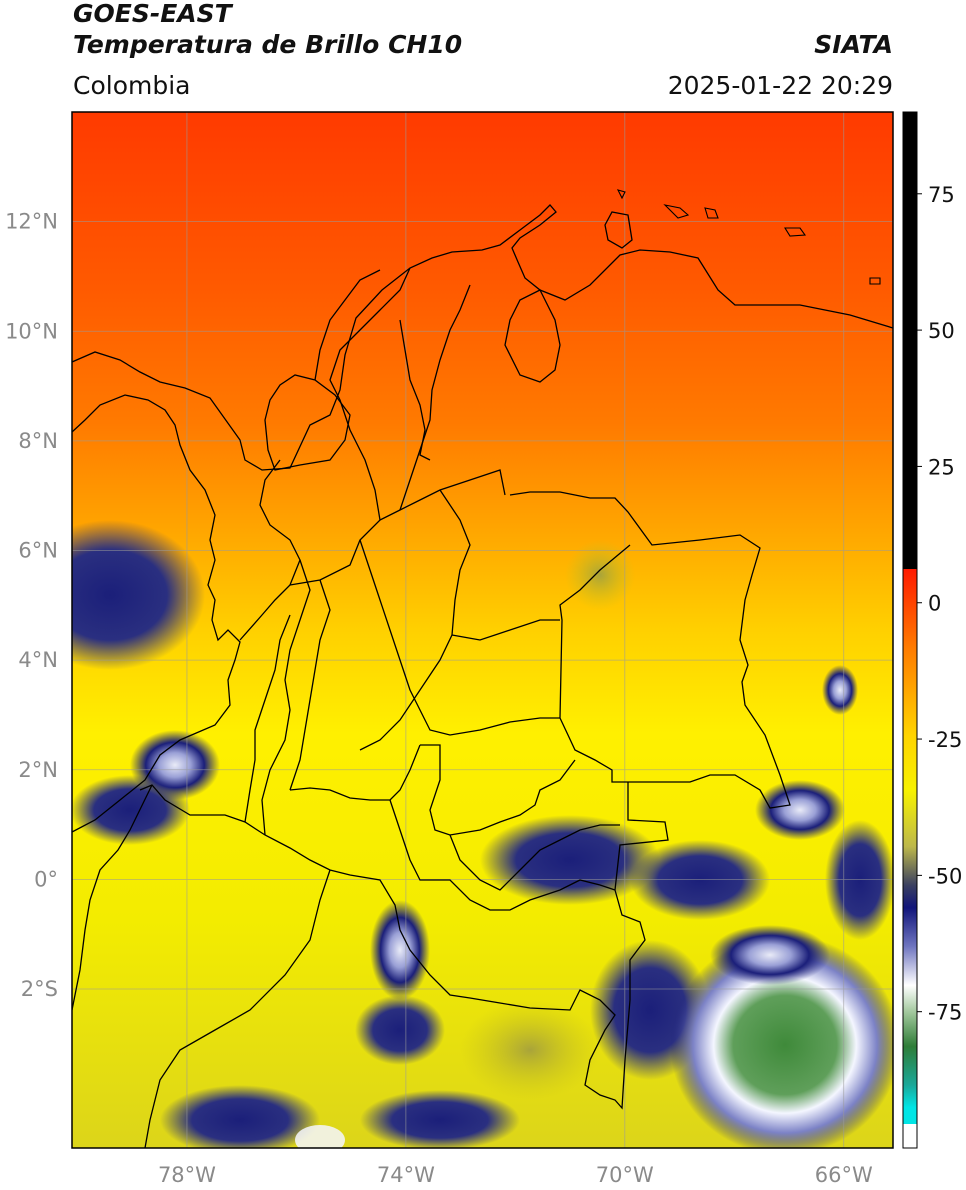 The image size is (966, 1190). What do you see at coordinates (532, 336) in the screenshot?
I see `lake-maracaibo` at bounding box center [532, 336].